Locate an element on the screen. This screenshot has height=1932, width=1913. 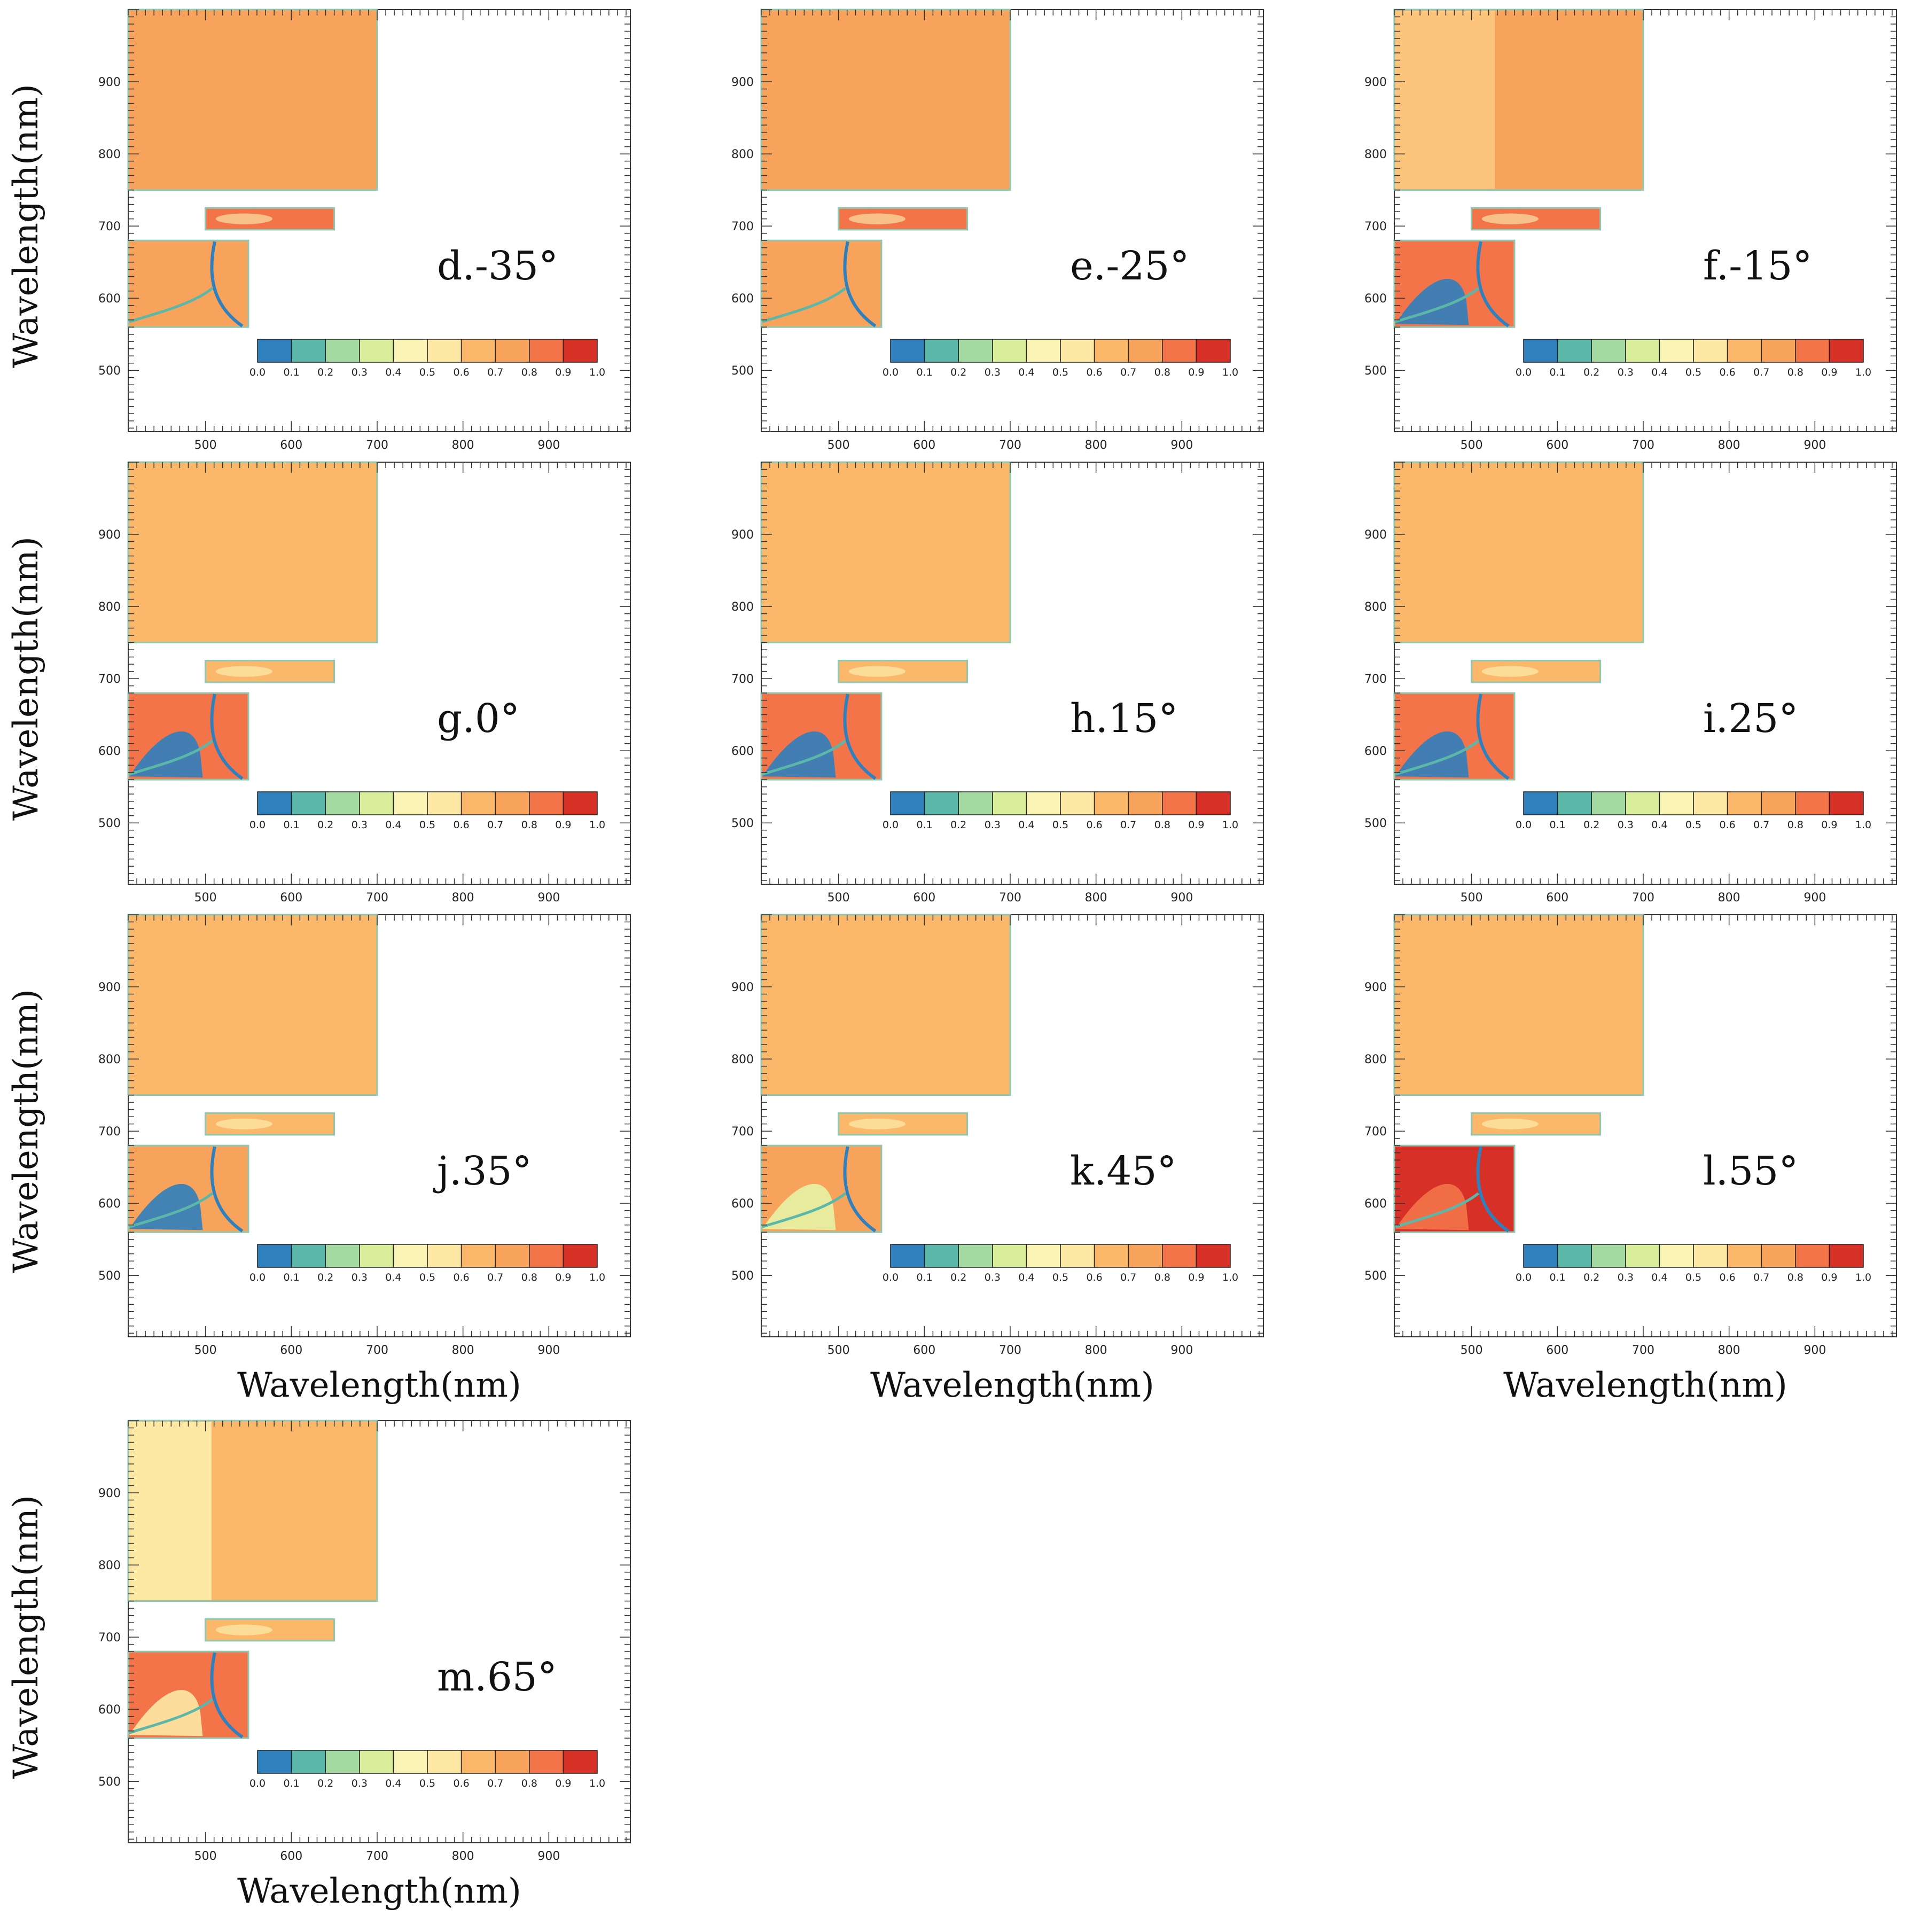
x-tick-label: 900 is located at coordinates (1181, 898).